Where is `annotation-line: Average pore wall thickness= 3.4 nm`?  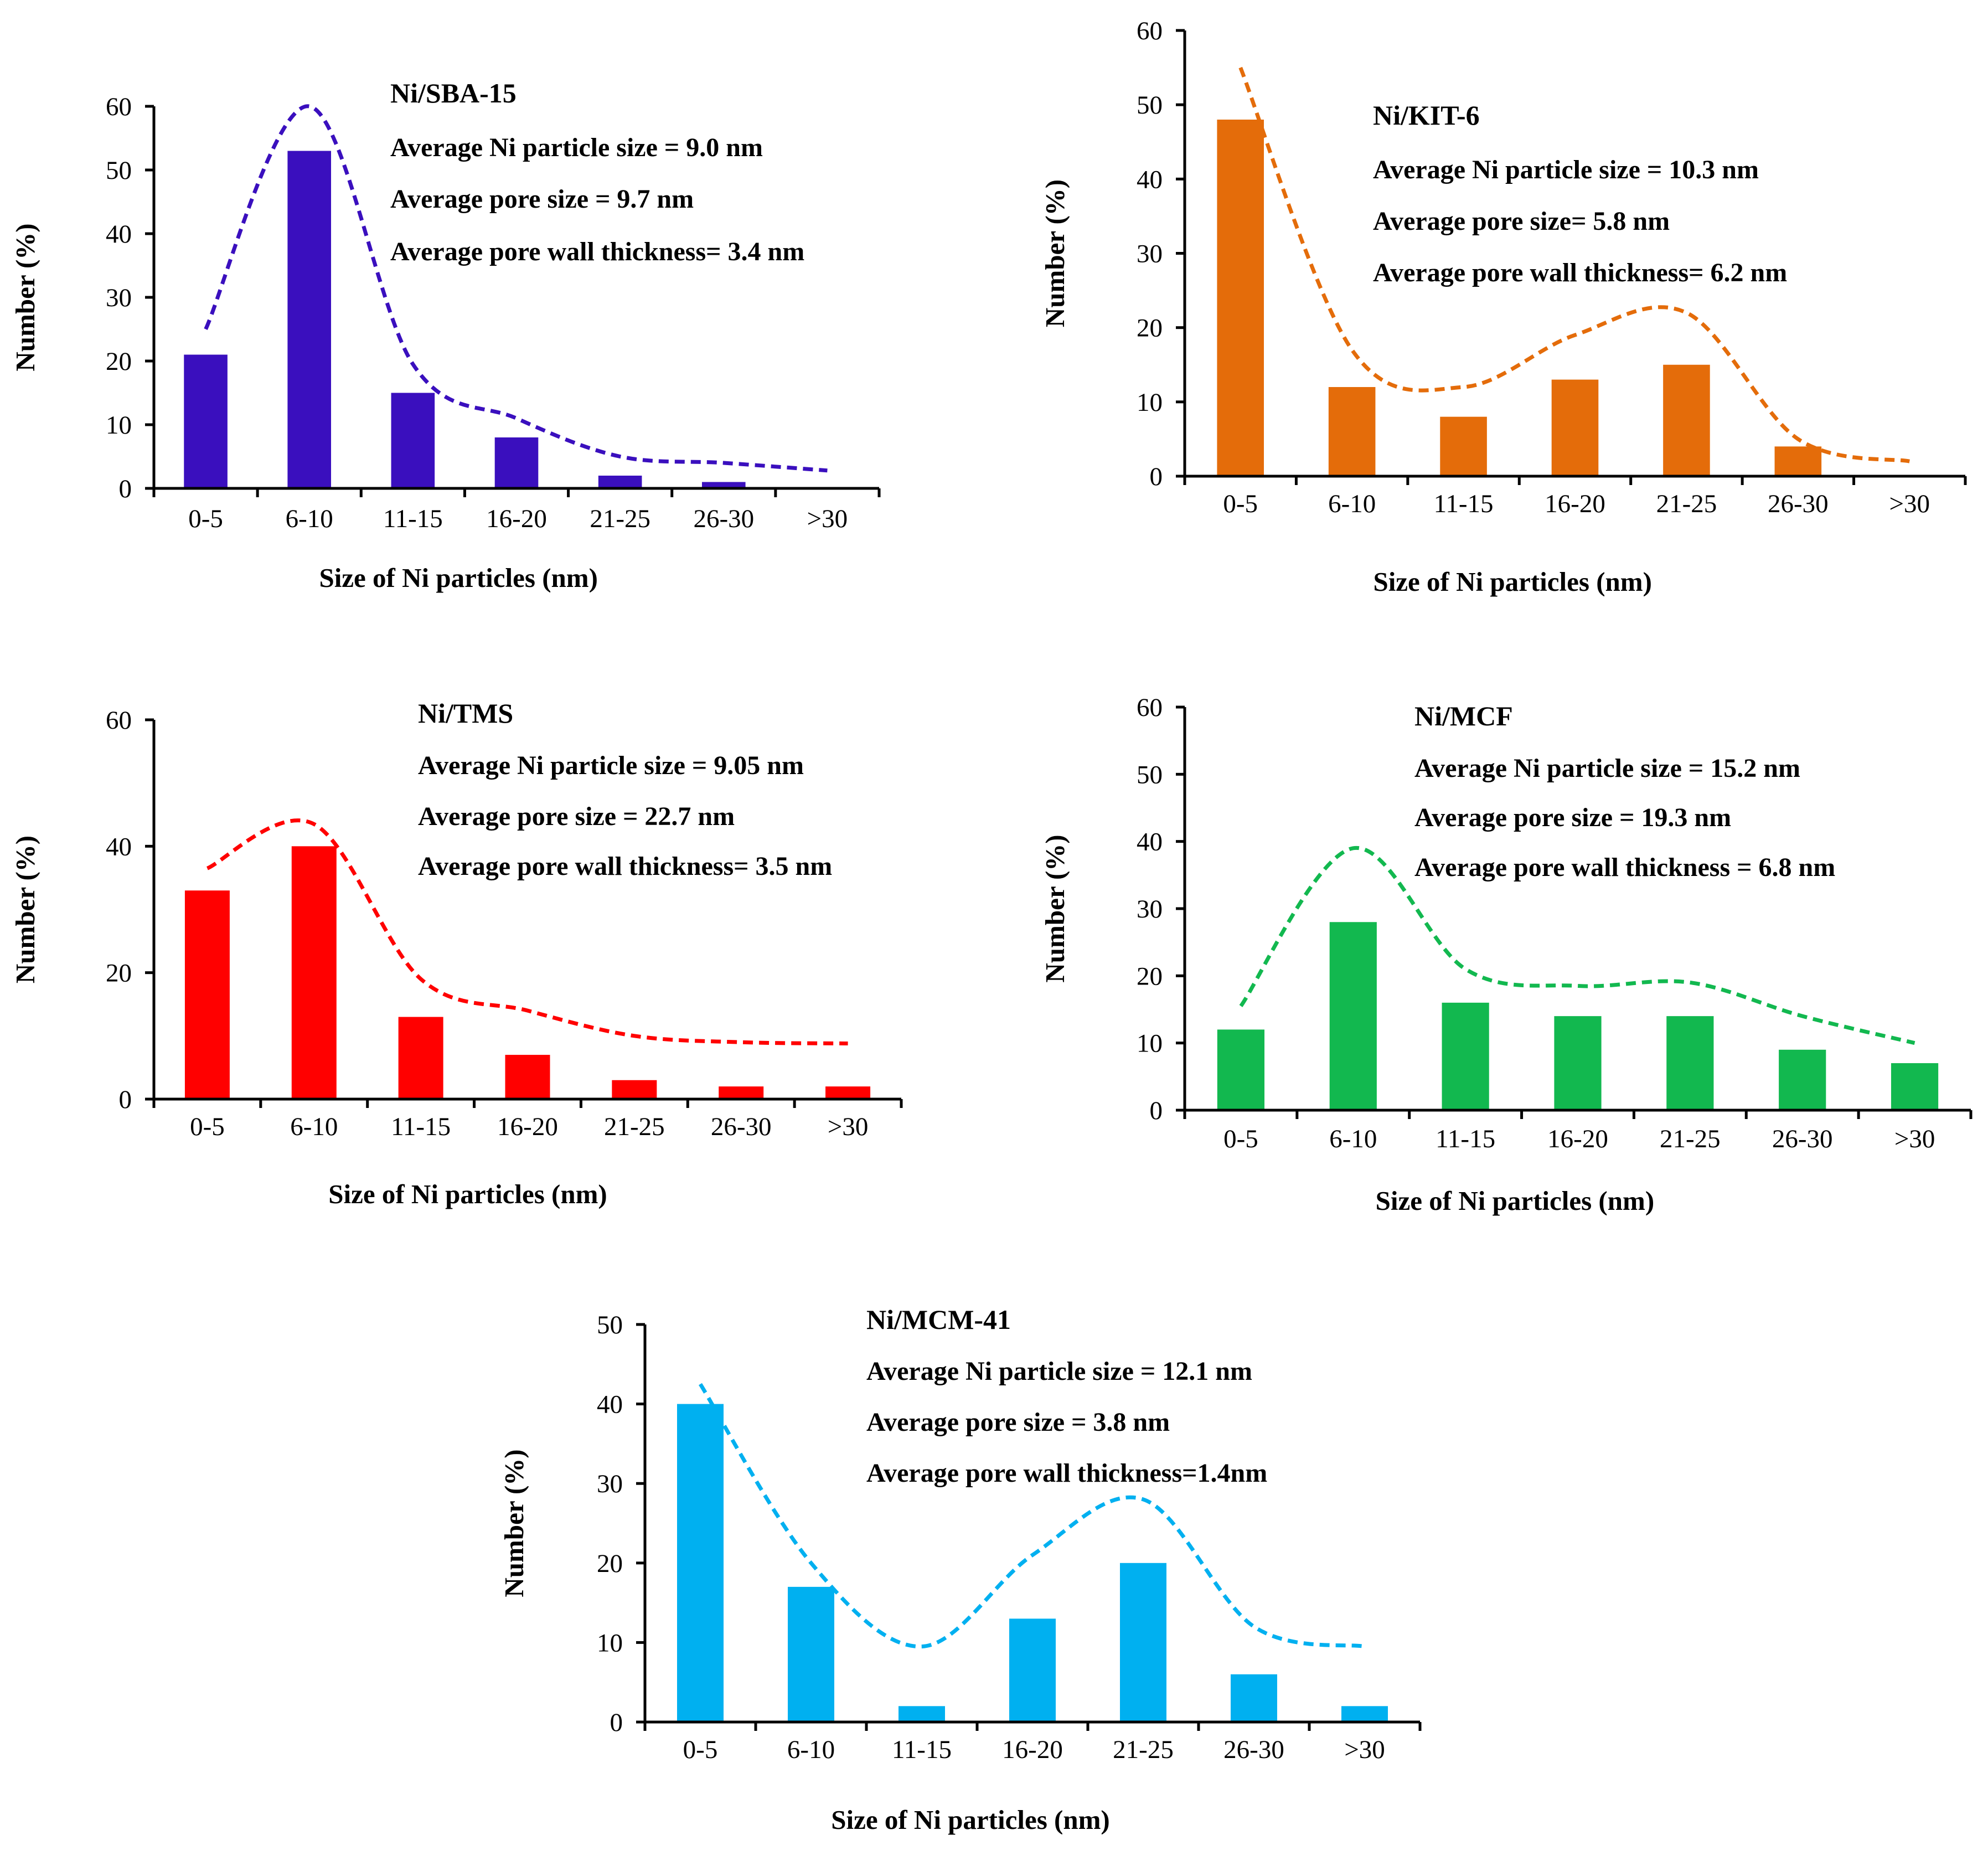
annotation-line: Average pore wall thickness= 3.4 nm is located at coordinates (597, 251).